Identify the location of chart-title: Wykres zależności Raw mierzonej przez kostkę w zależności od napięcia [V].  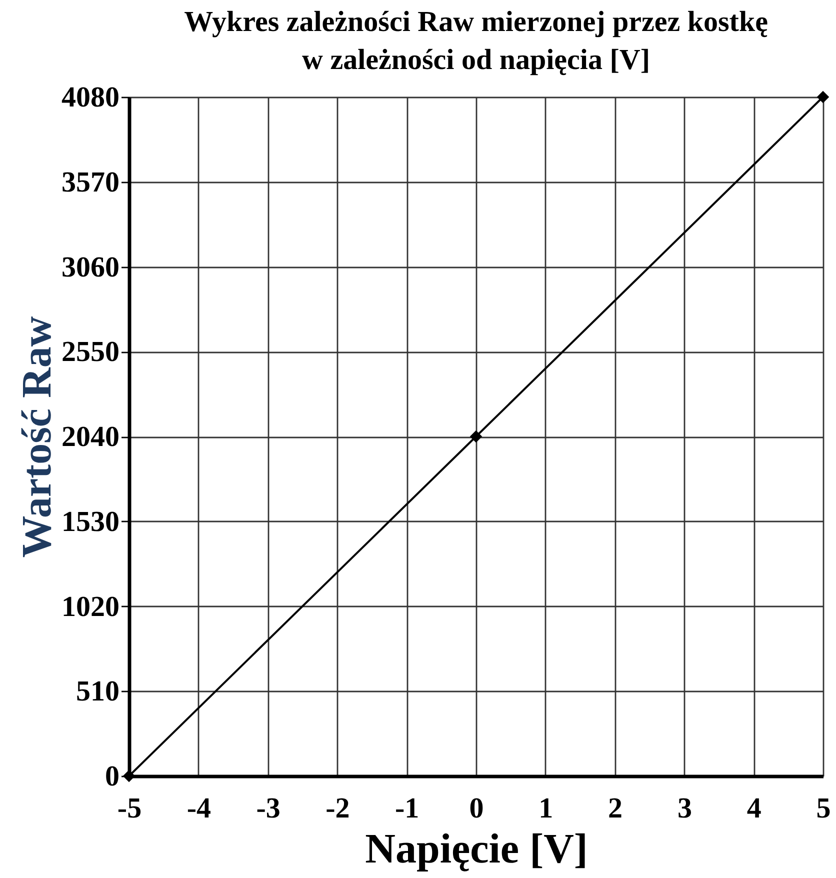
(476, 41).